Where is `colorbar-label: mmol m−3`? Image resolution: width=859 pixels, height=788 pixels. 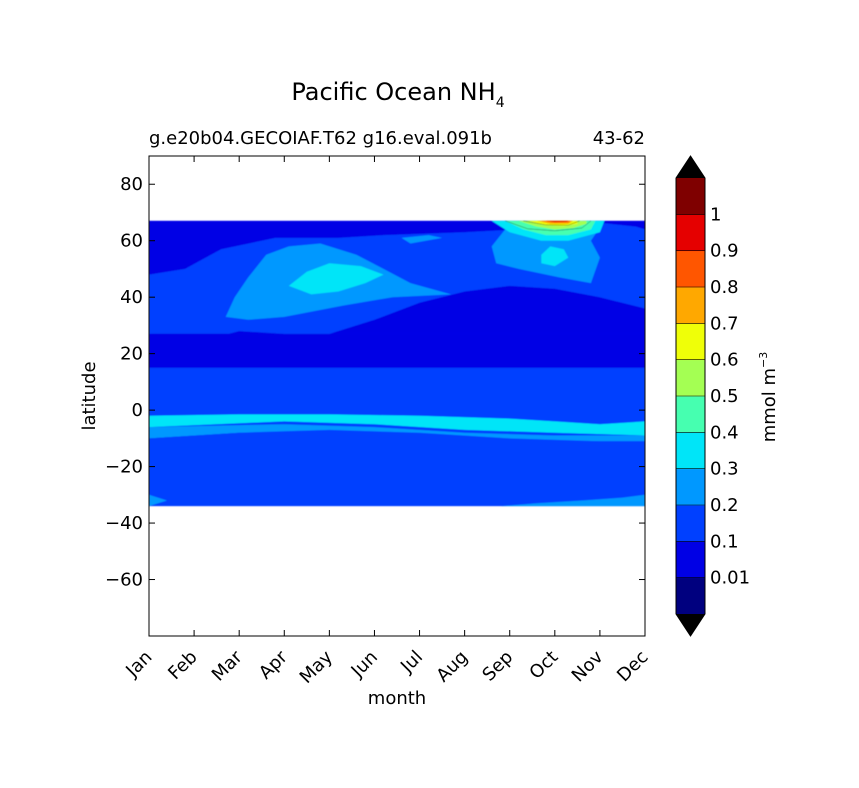 colorbar-label: mmol m−3 is located at coordinates (768, 397).